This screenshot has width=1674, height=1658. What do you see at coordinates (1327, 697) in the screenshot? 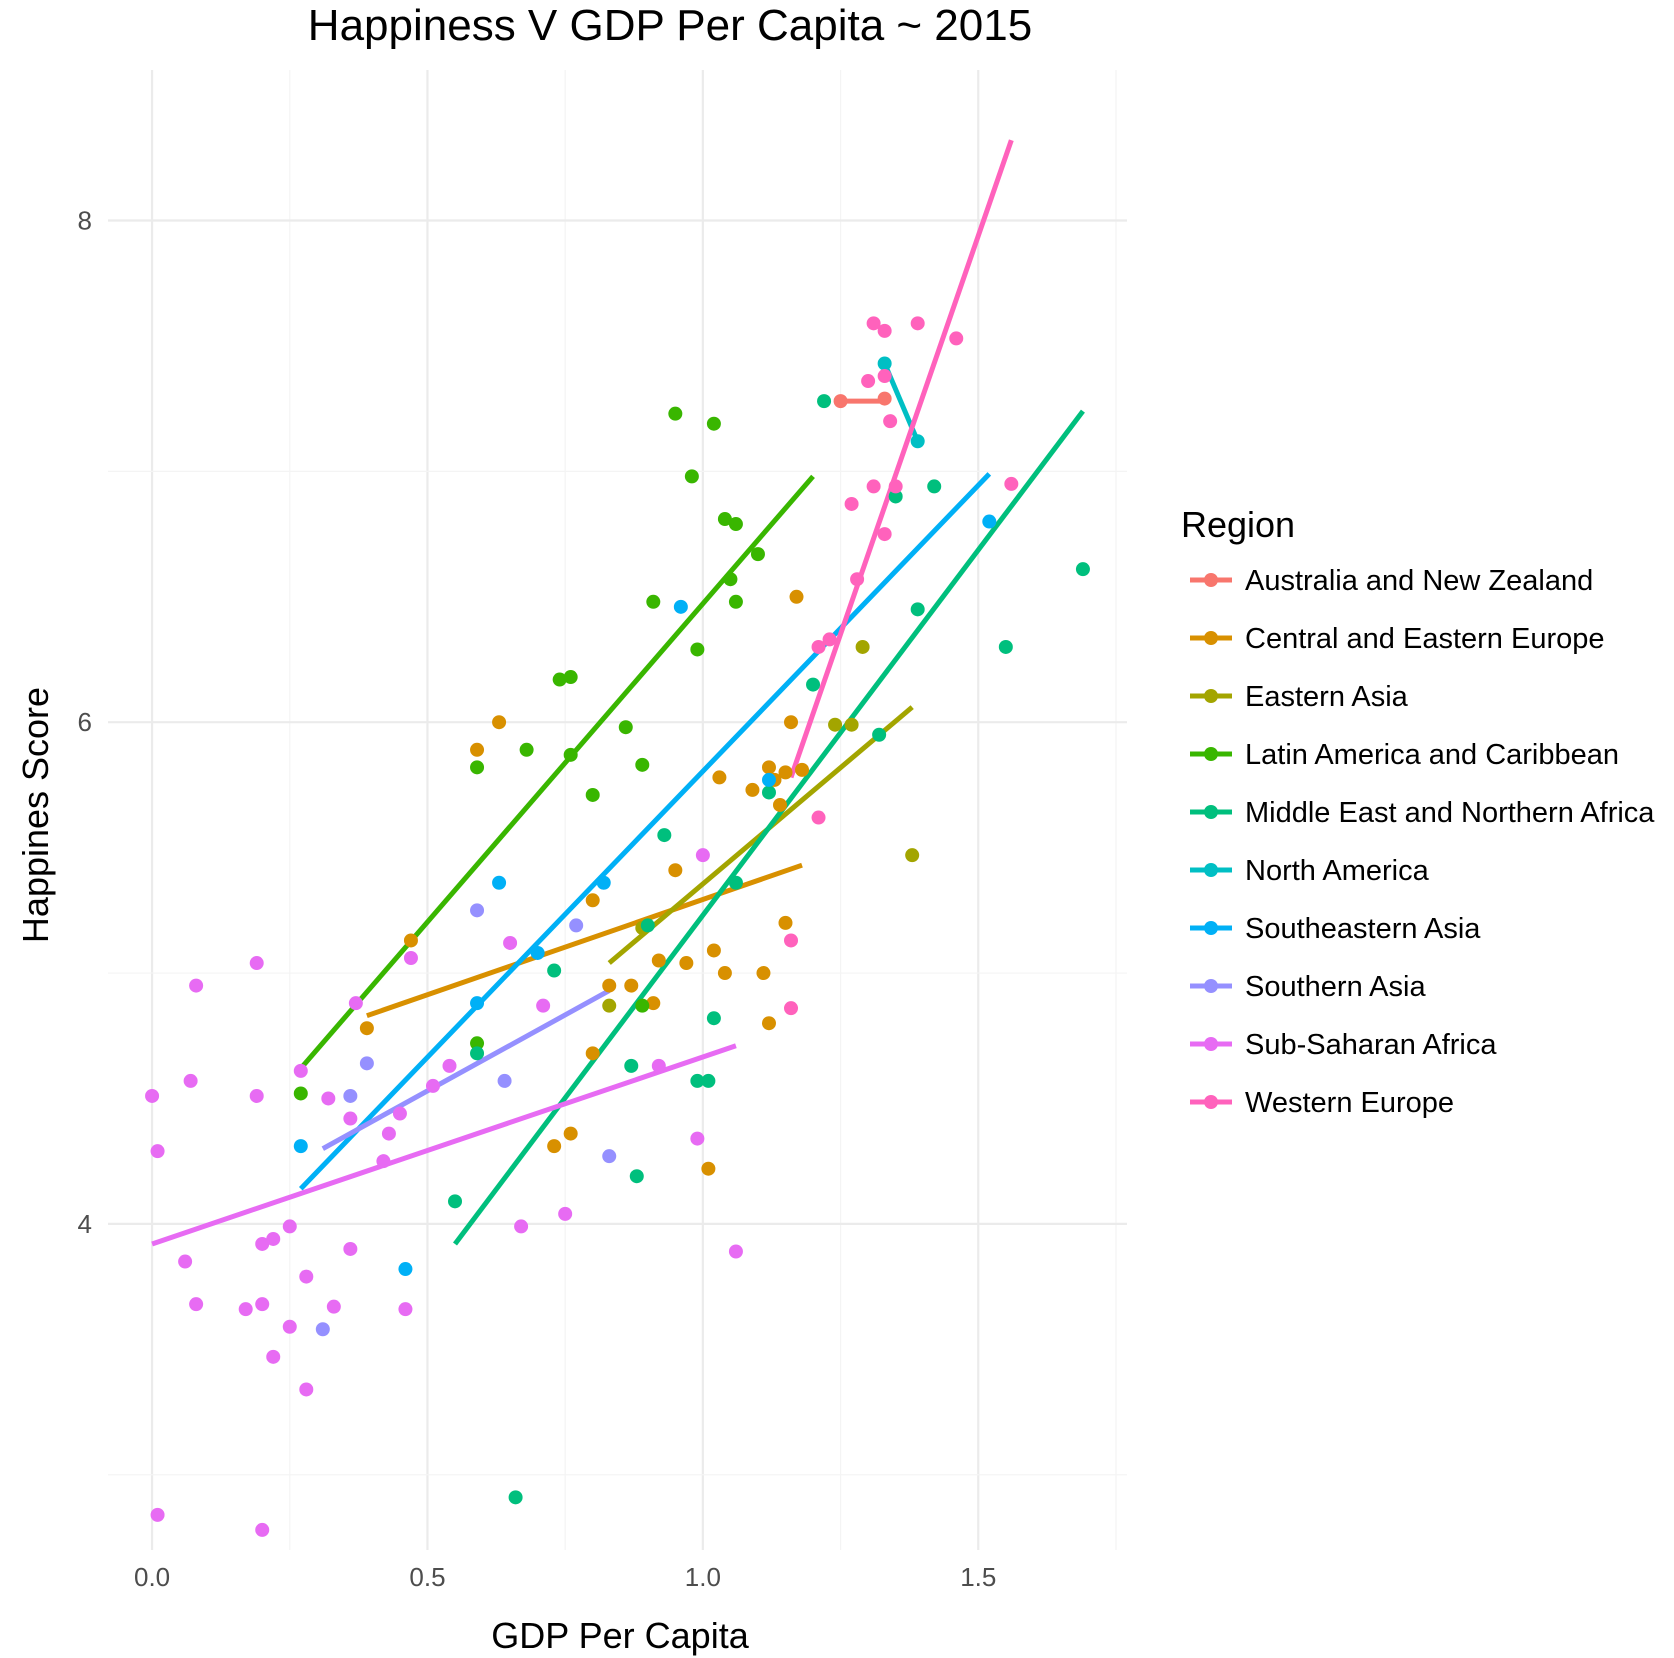
I see `legend-label: Eastern Asia` at bounding box center [1327, 697].